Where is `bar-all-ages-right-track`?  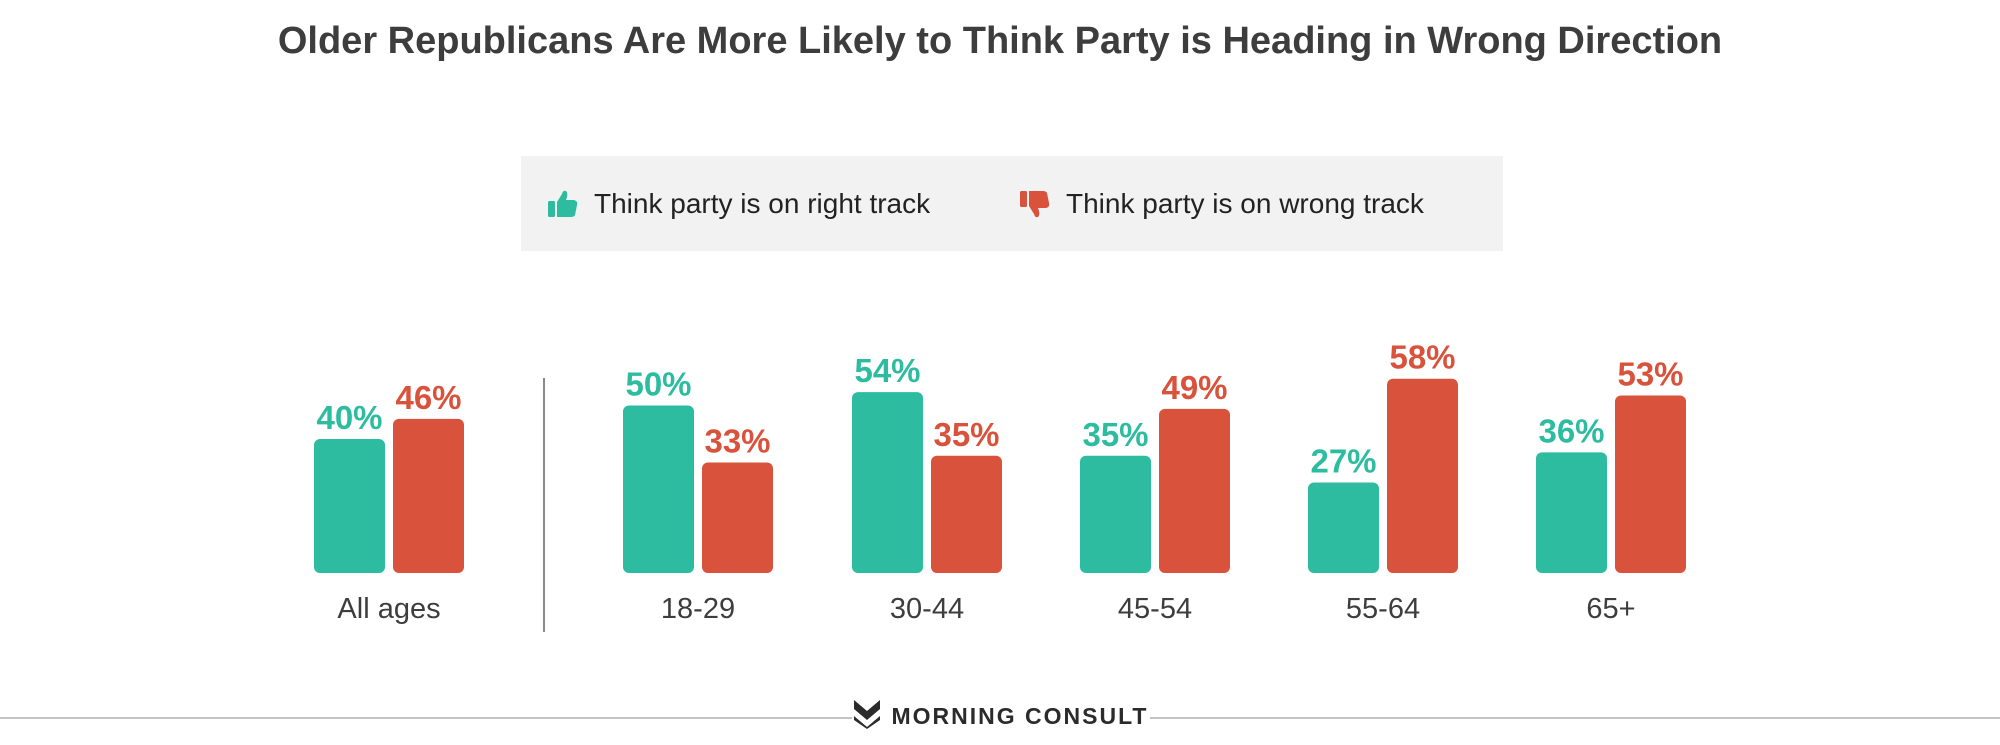
bar-all-ages-right-track is located at coordinates (349, 506).